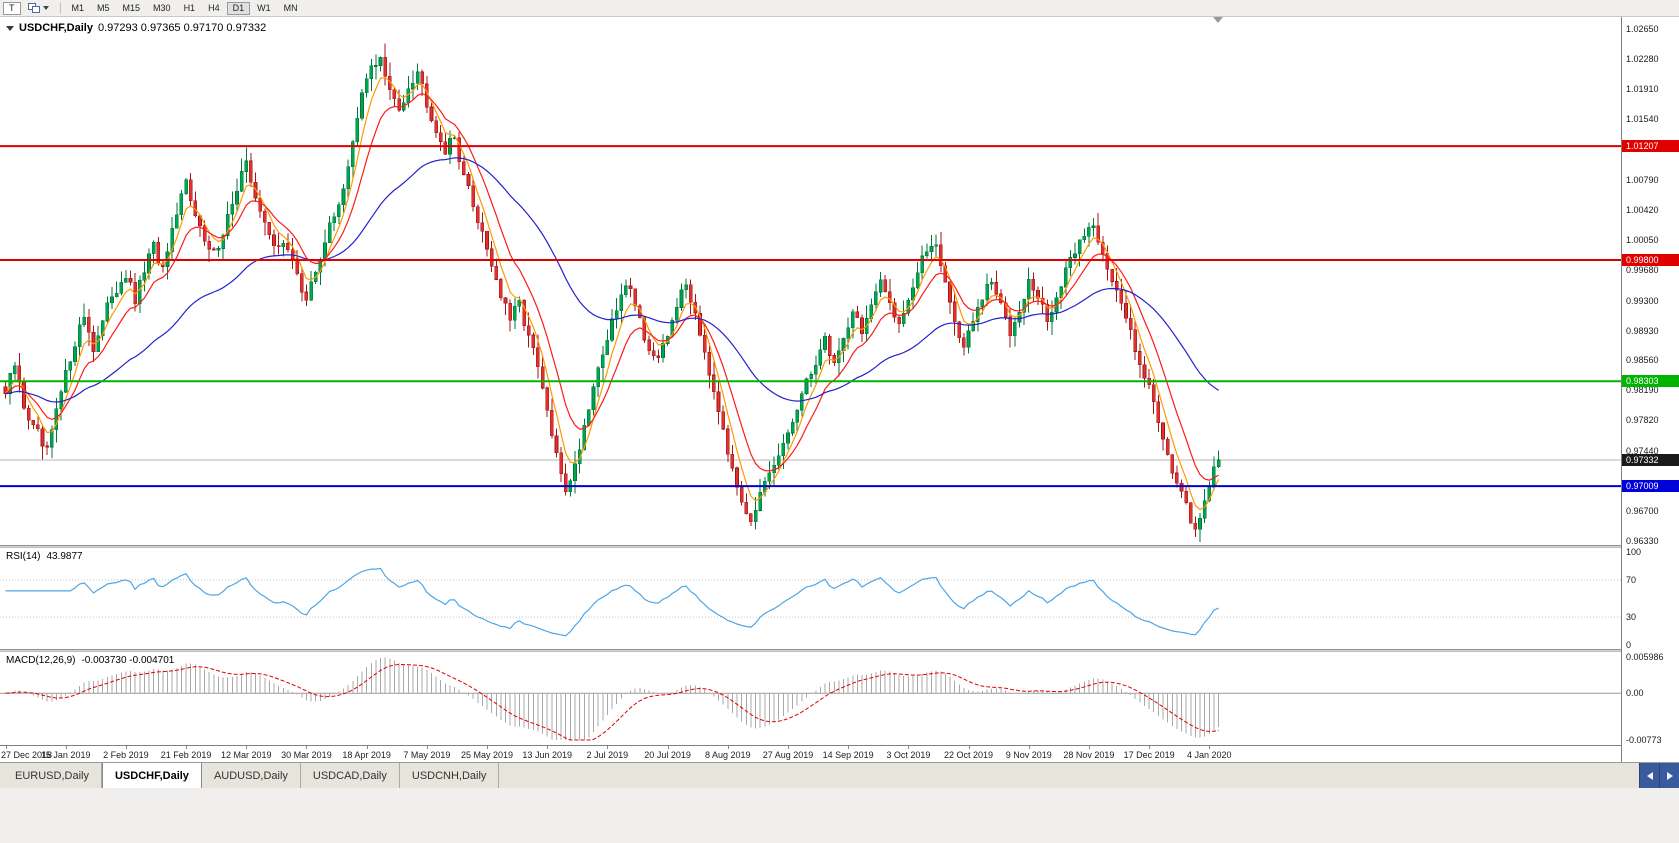 The image size is (1679, 843). Describe the element at coordinates (612, 702) in the screenshot. I see `macd-signal-line` at that location.